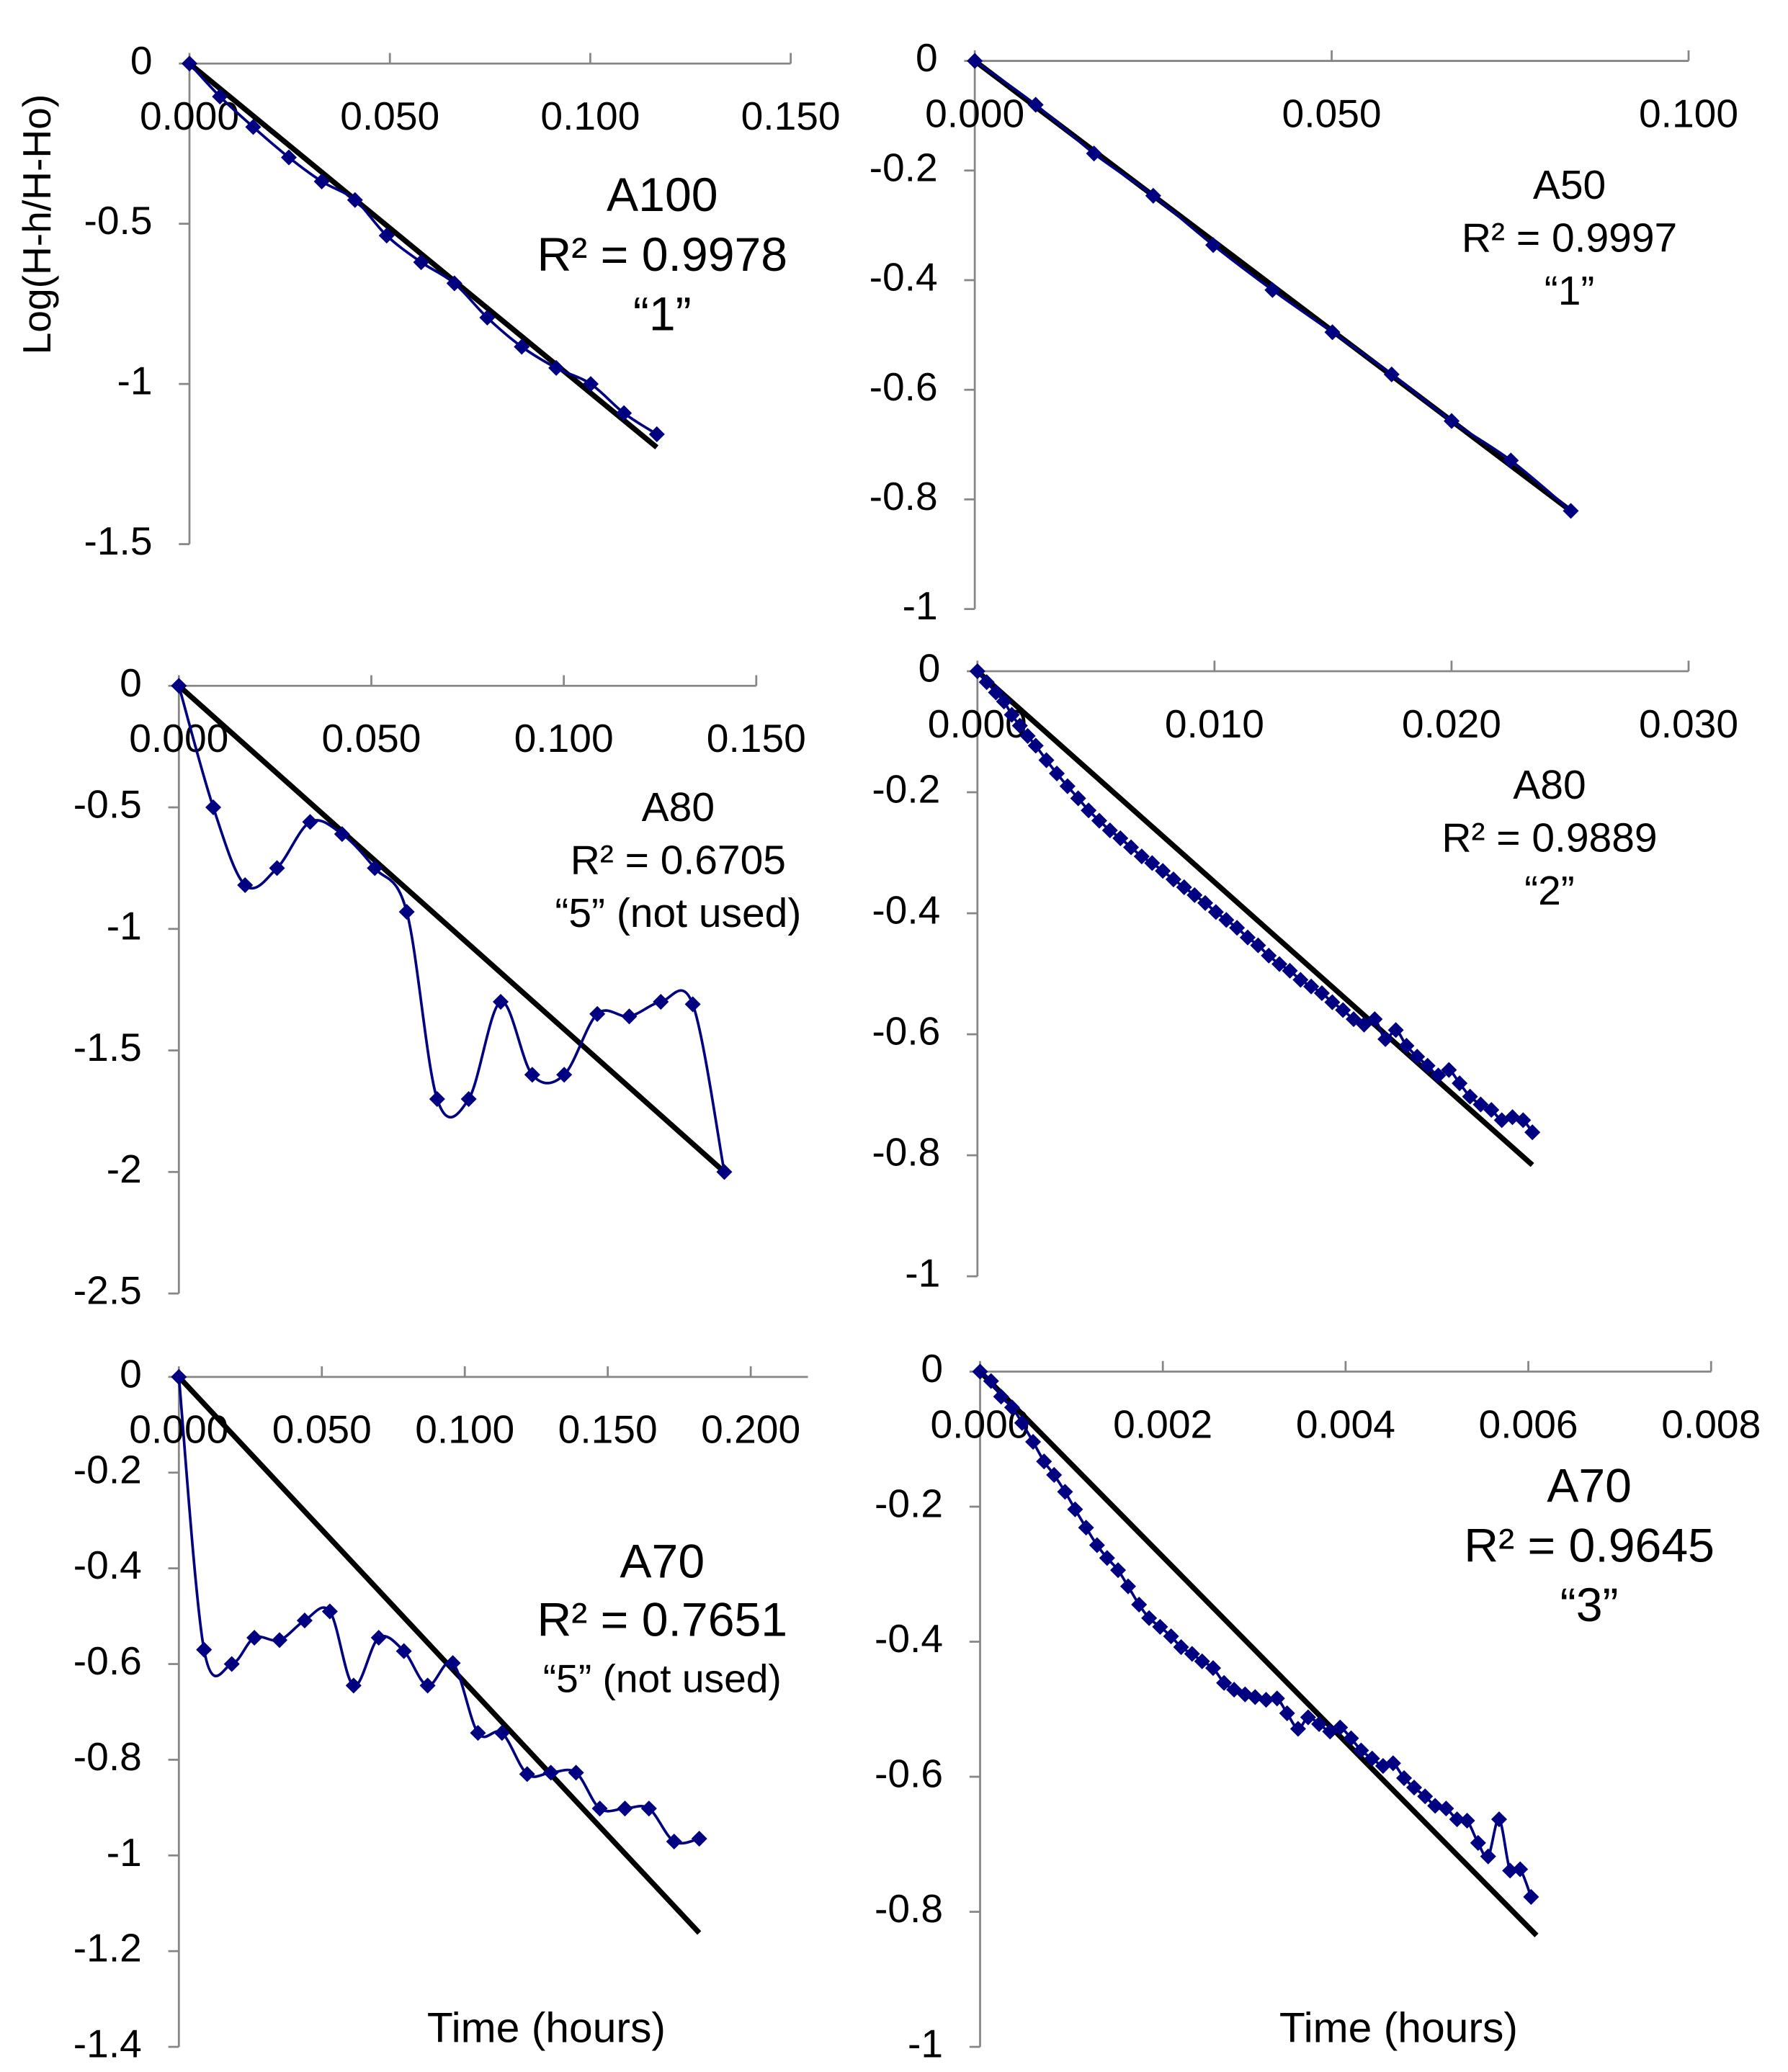 This screenshot has height=2072, width=1788. Describe the element at coordinates (678, 861) in the screenshot. I see `annotation: R² = 0.6705` at that location.